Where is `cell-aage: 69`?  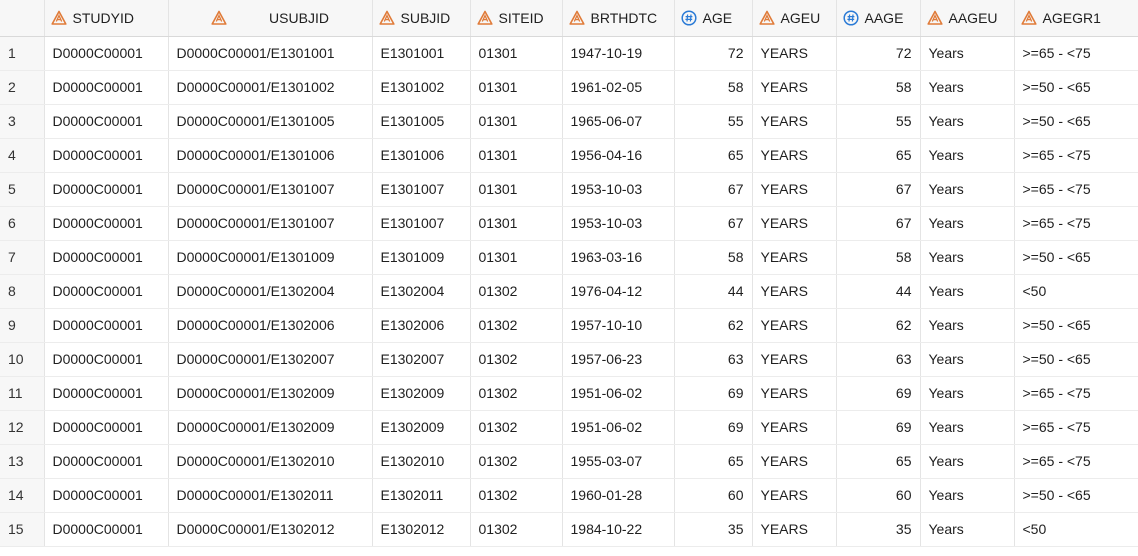
cell-aage: 69 is located at coordinates (878, 427).